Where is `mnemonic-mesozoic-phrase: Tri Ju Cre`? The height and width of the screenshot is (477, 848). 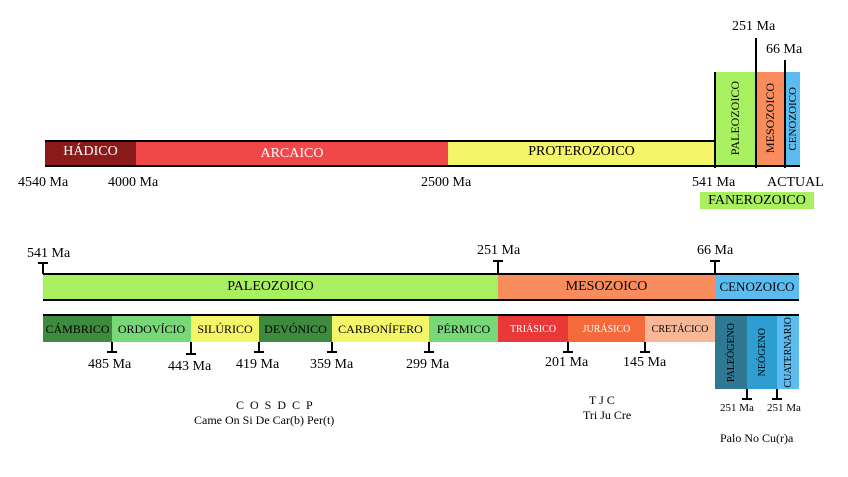
mnemonic-mesozoic-phrase: Tri Ju Cre is located at coordinates (607, 415).